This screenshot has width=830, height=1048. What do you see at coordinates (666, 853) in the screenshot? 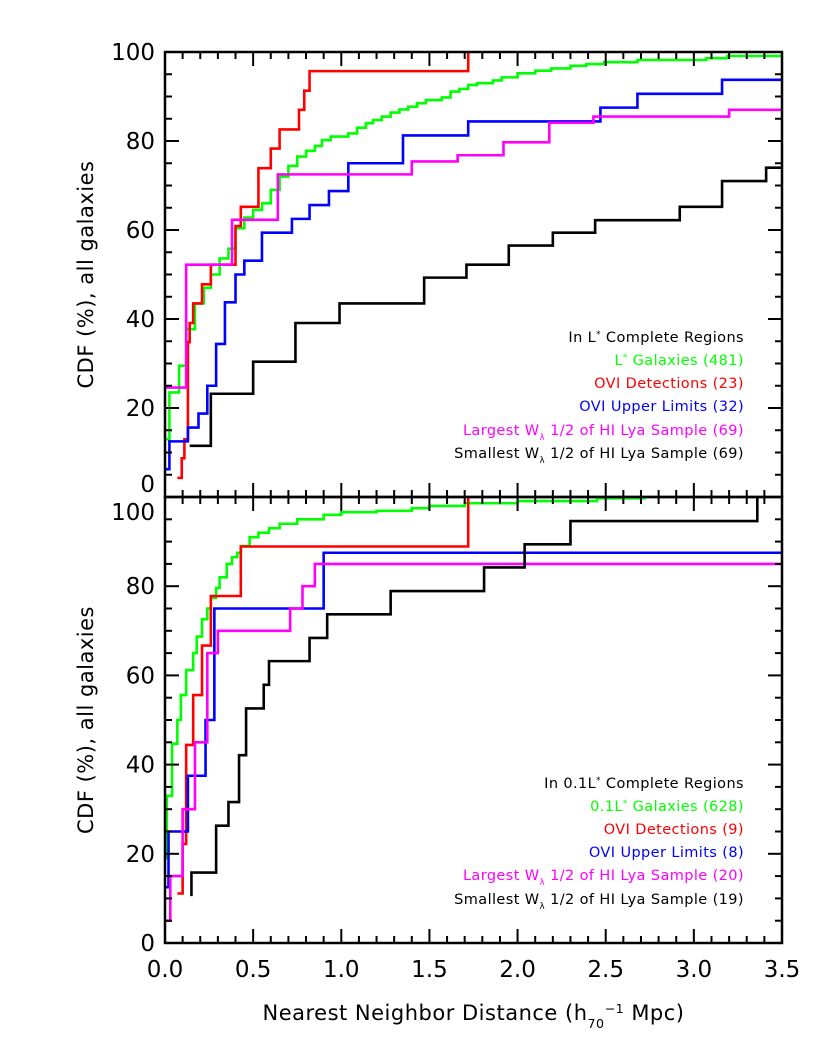
I see `legend-entry-2: OVI Upper Limits (8)` at bounding box center [666, 853].